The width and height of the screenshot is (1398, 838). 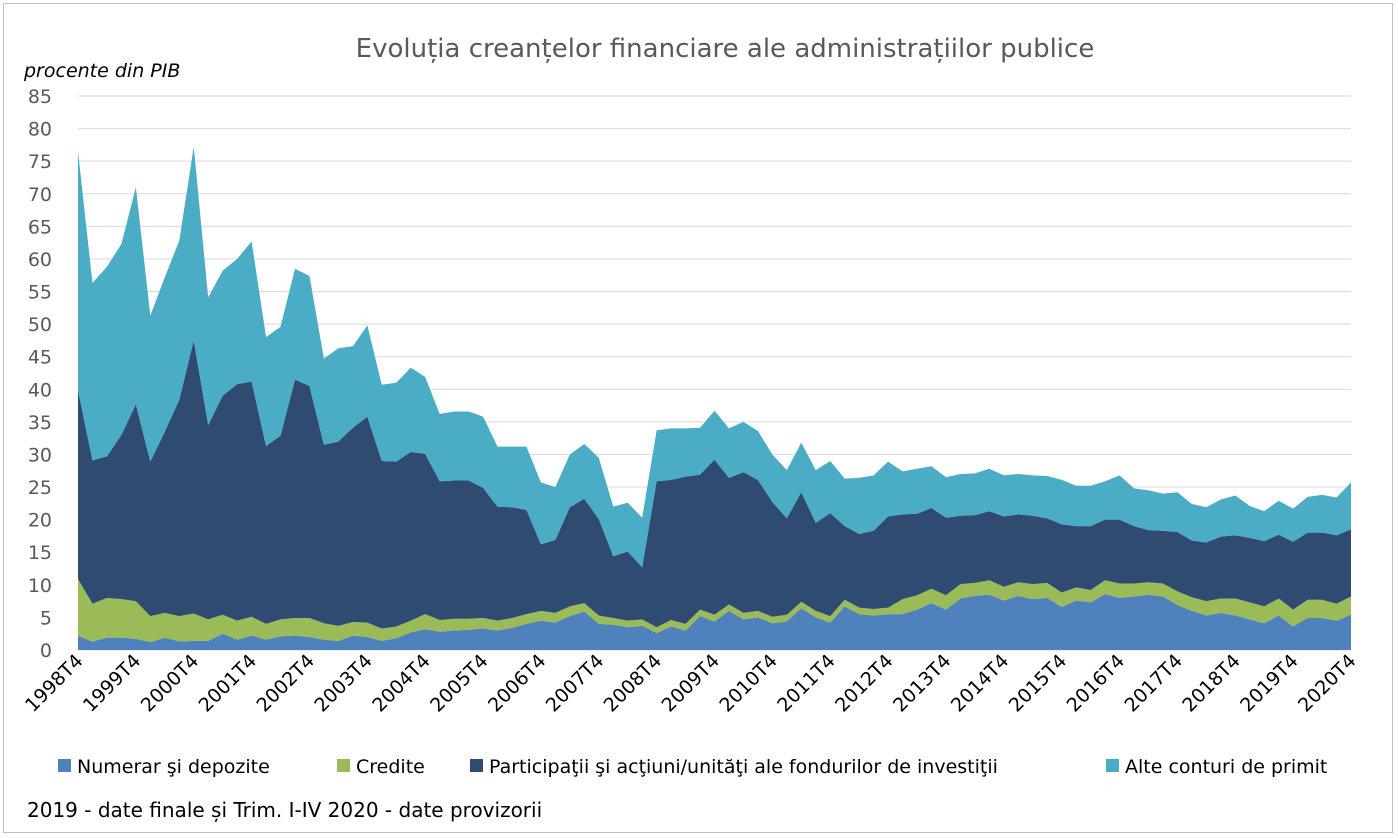 What do you see at coordinates (864, 683) in the screenshot?
I see `x-tick-label: 2012T4` at bounding box center [864, 683].